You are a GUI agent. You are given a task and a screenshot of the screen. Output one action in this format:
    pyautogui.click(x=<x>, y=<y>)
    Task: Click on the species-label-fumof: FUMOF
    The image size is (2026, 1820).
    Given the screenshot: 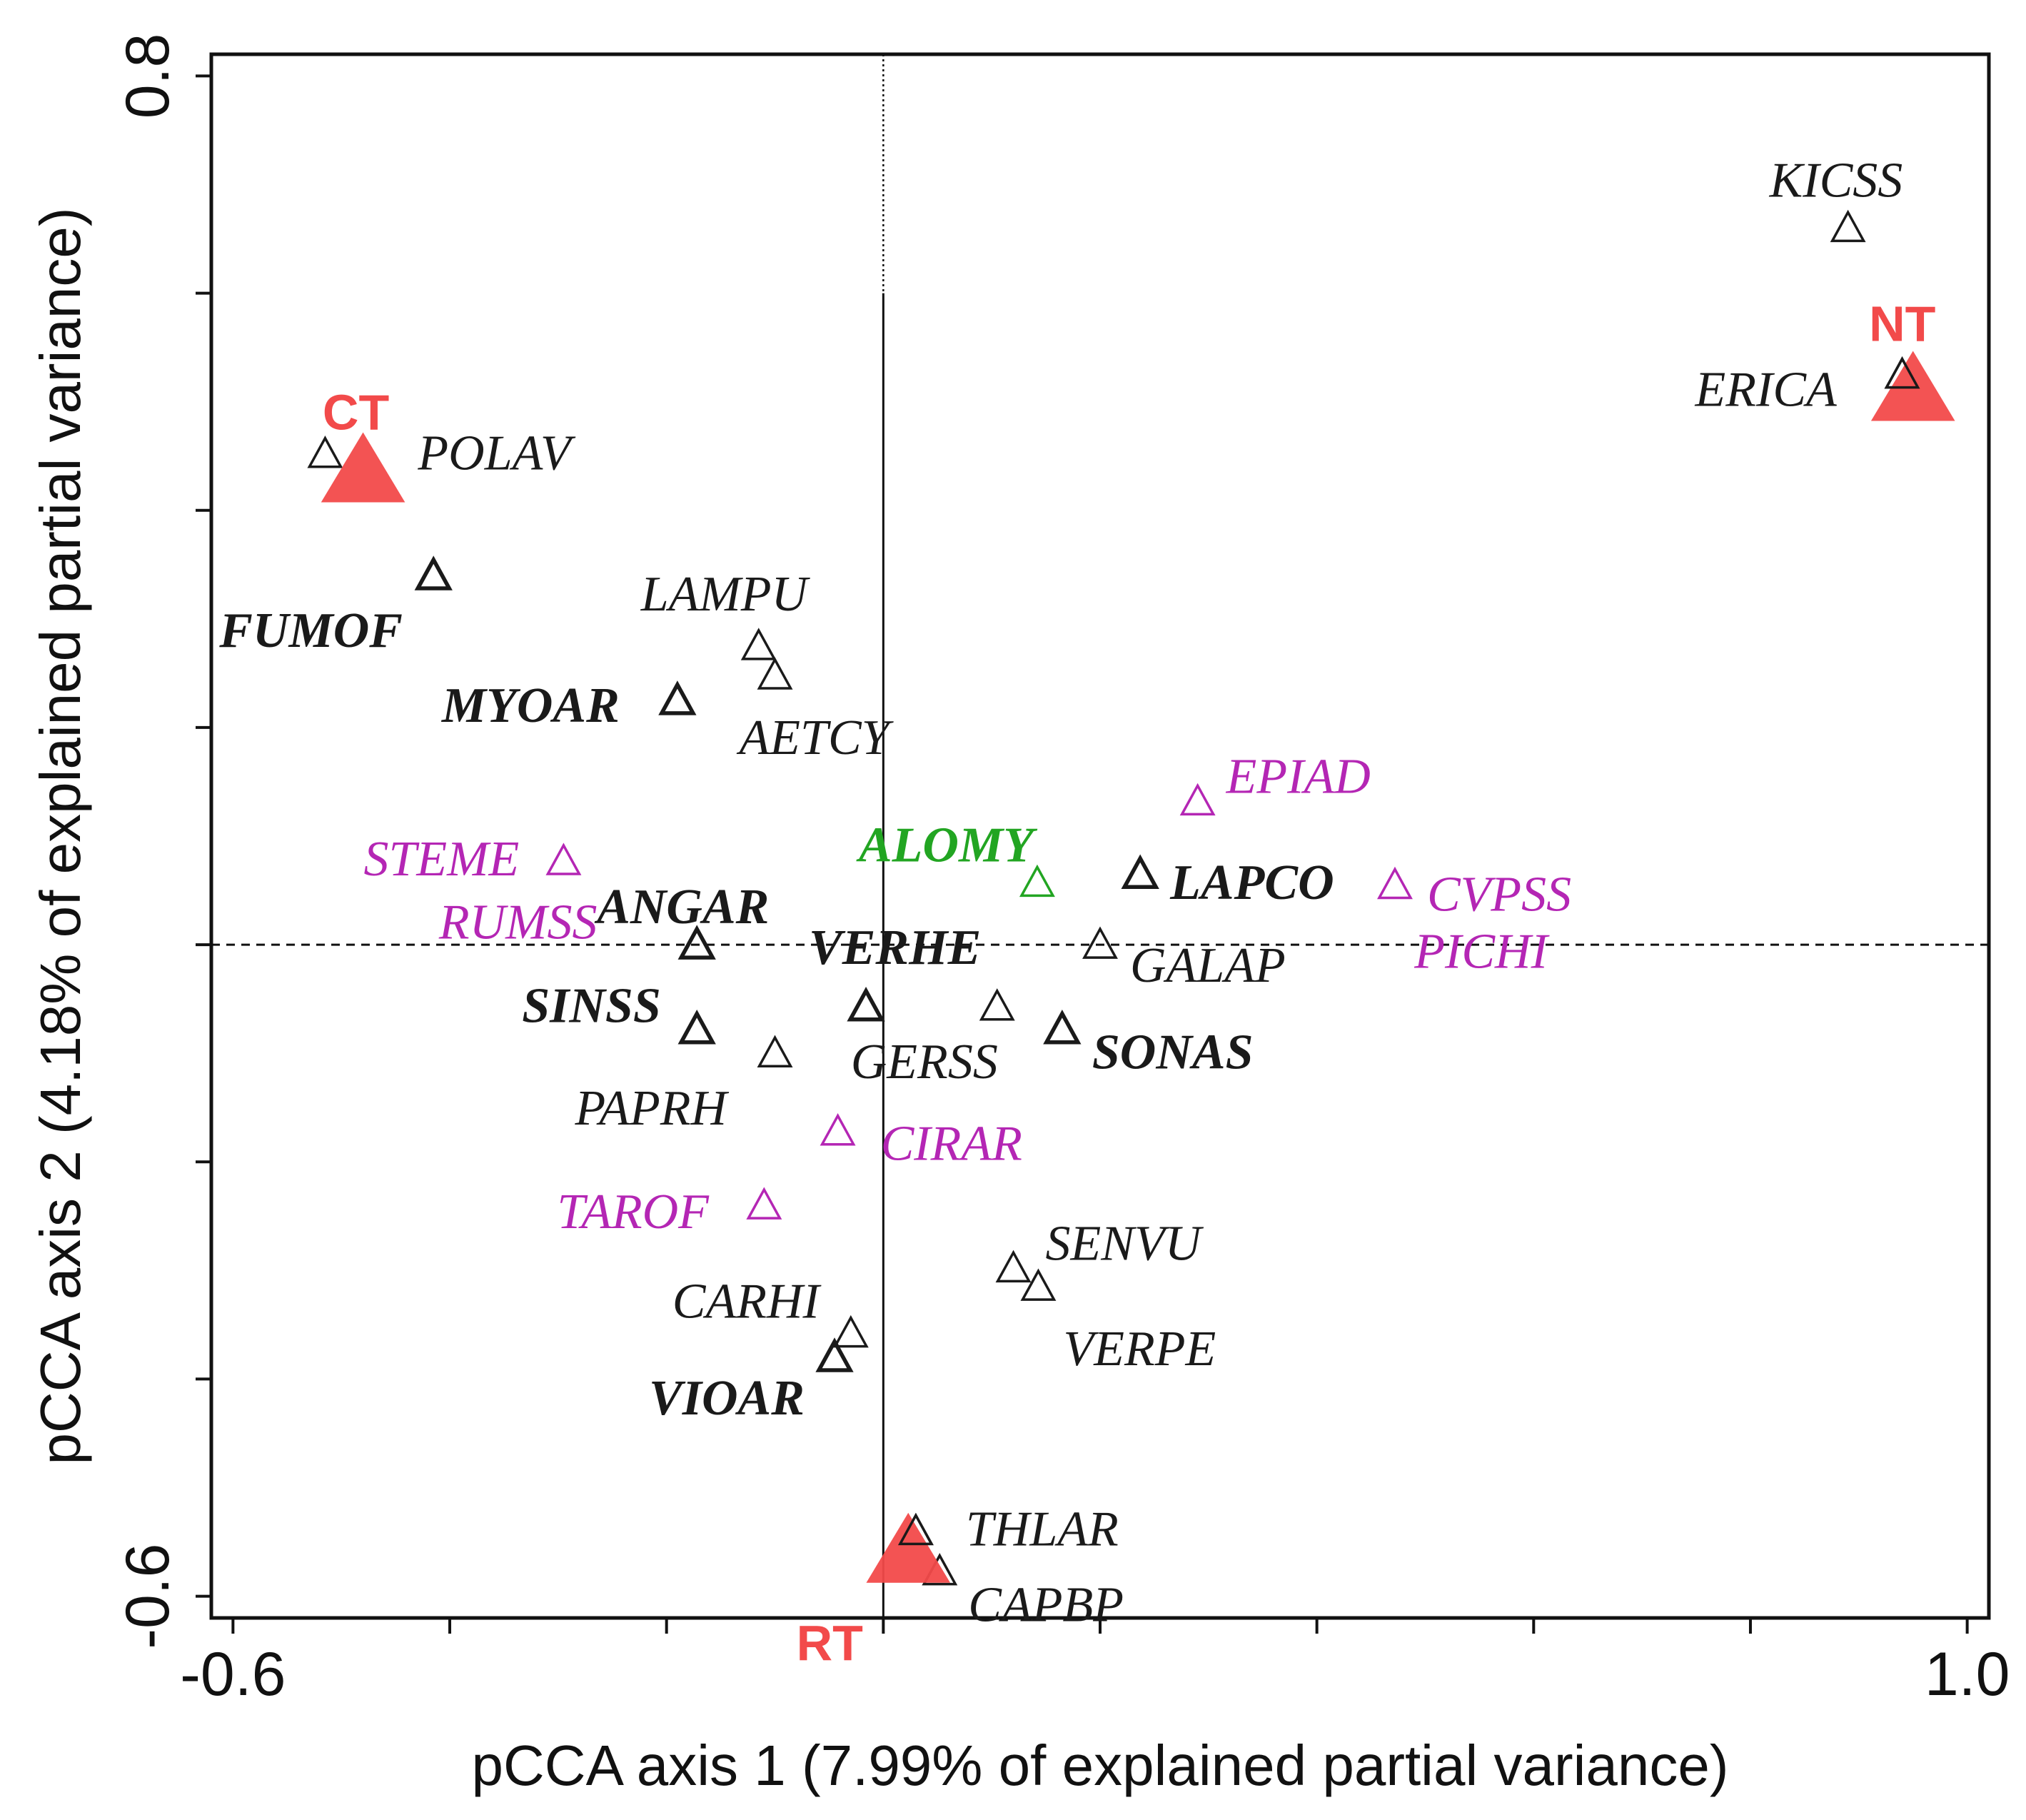 What is the action you would take?
    pyautogui.click(x=310, y=630)
    